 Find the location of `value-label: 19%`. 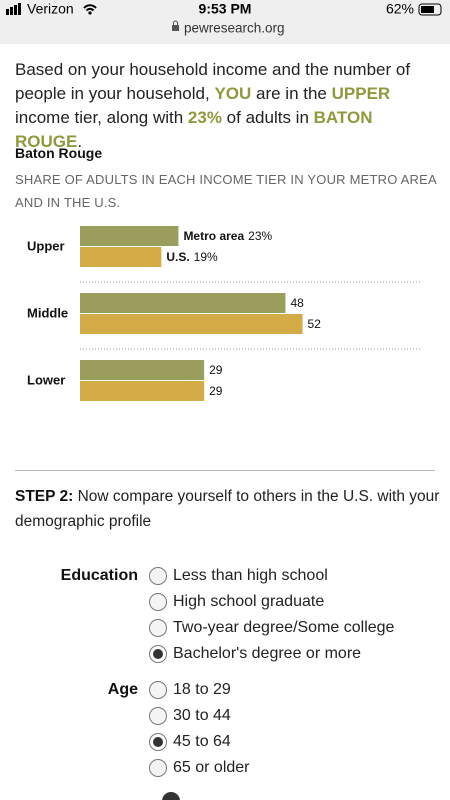

value-label: 19% is located at coordinates (206, 257).